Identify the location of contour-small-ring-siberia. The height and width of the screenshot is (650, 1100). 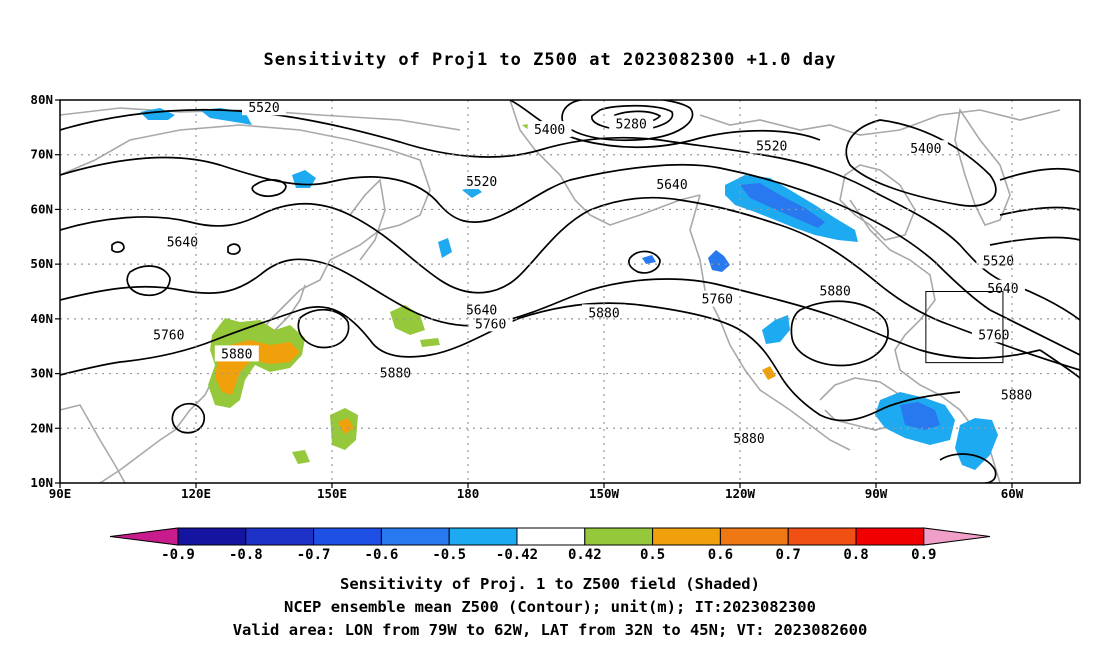
(269, 188).